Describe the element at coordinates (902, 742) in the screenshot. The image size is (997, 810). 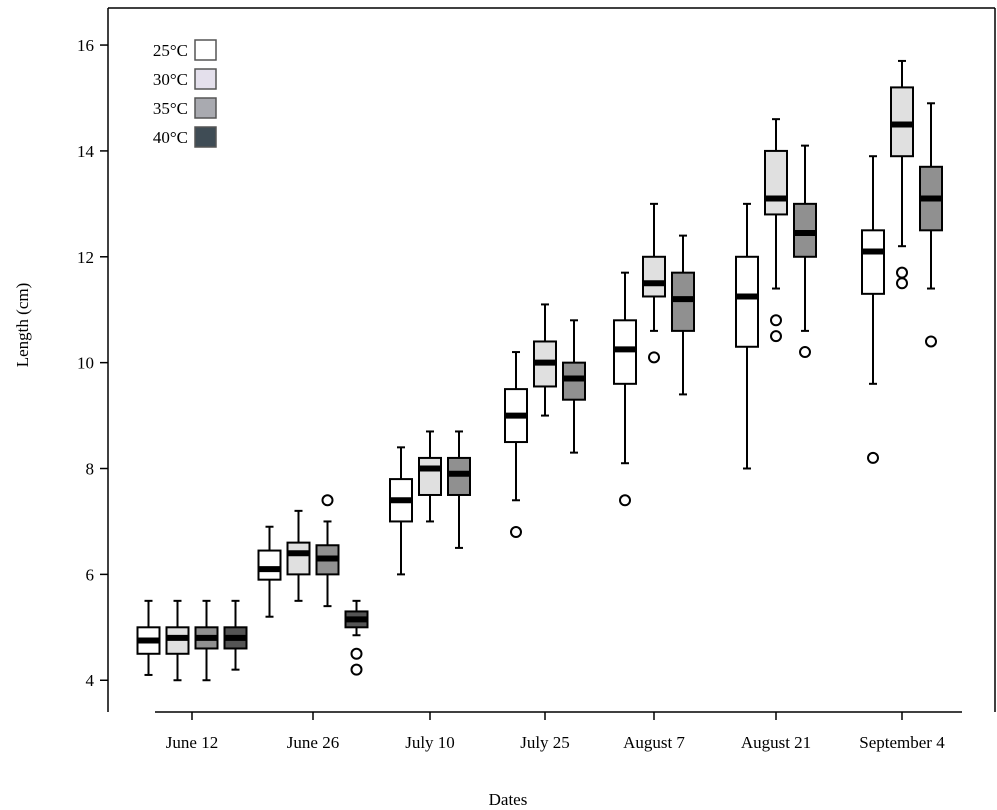
I see `x-tick-label: September 4` at that location.